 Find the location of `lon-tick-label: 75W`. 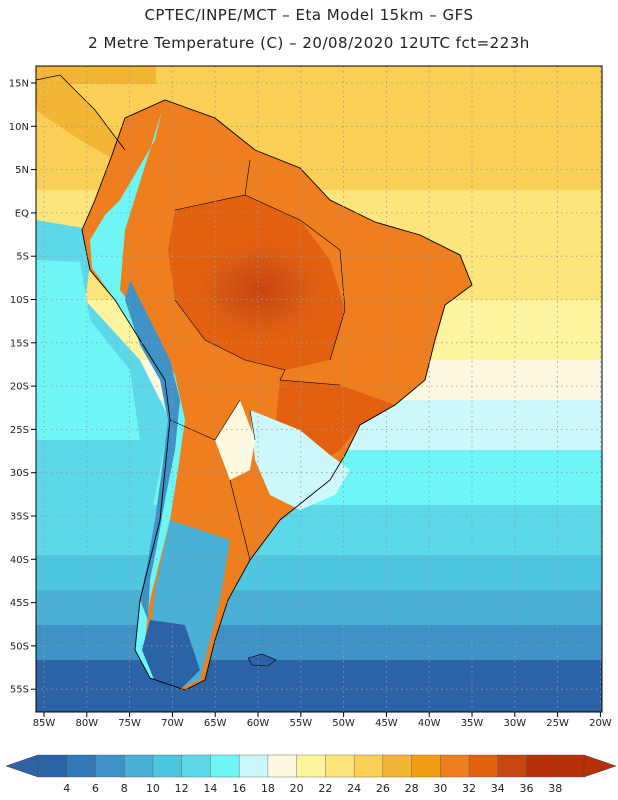

lon-tick-label: 75W is located at coordinates (129, 723).